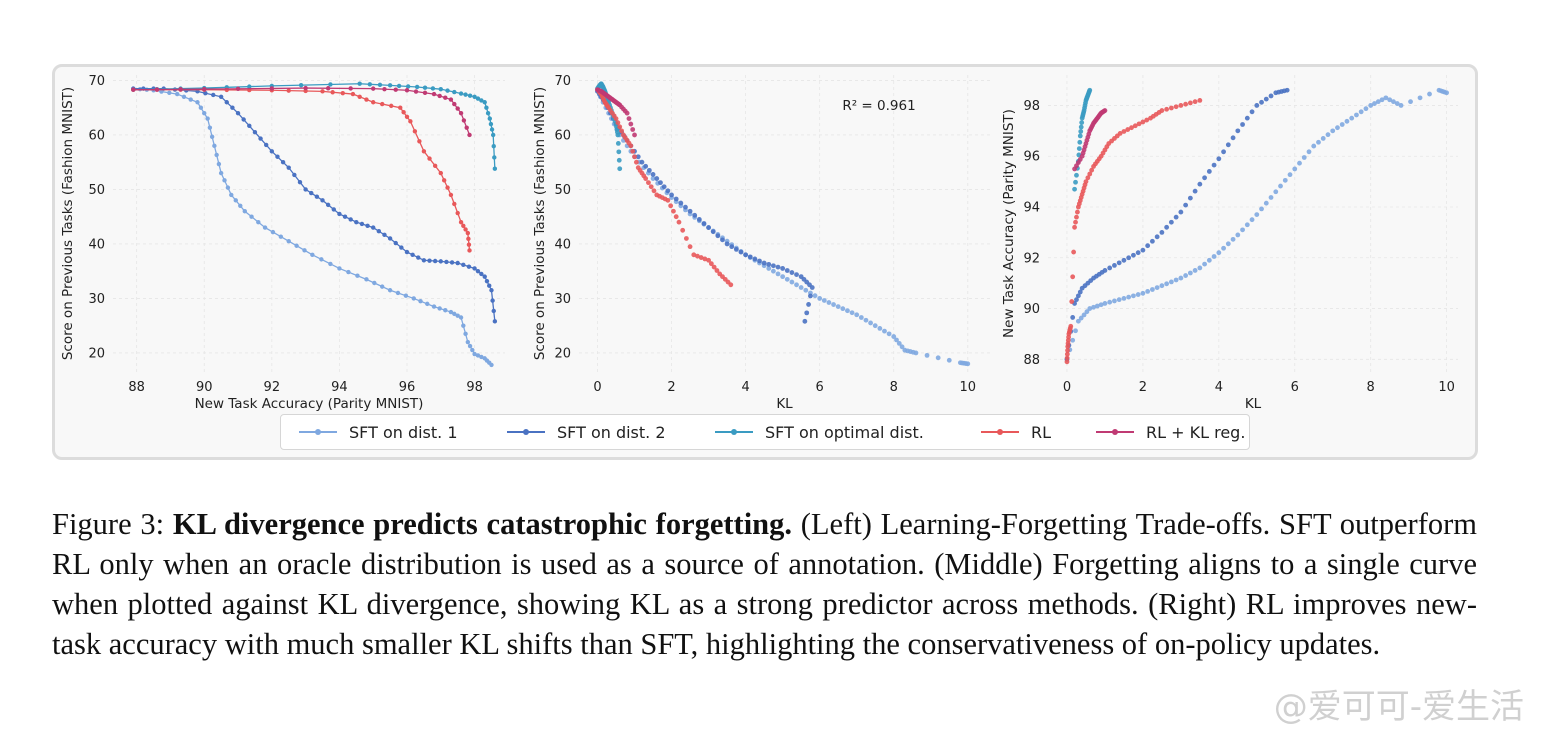 This screenshot has height=740, width=1542. What do you see at coordinates (272, 387) in the screenshot?
I see `x-tick-label: 92` at bounding box center [272, 387].